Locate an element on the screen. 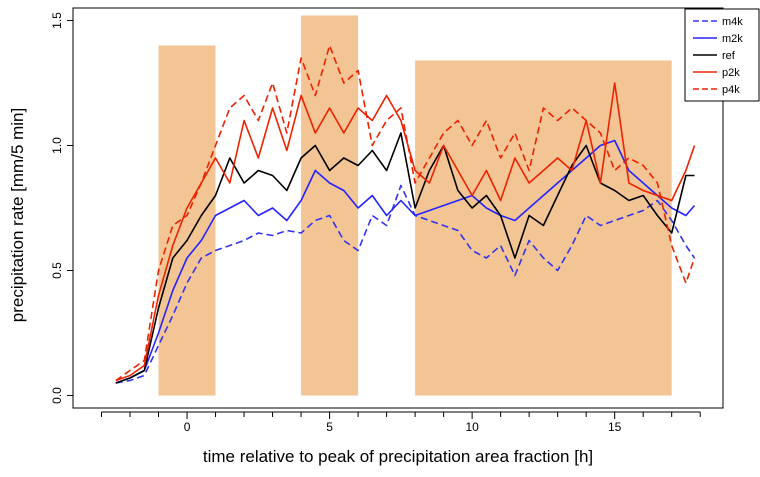  legend-label-m4k: m4k is located at coordinates (732, 22).